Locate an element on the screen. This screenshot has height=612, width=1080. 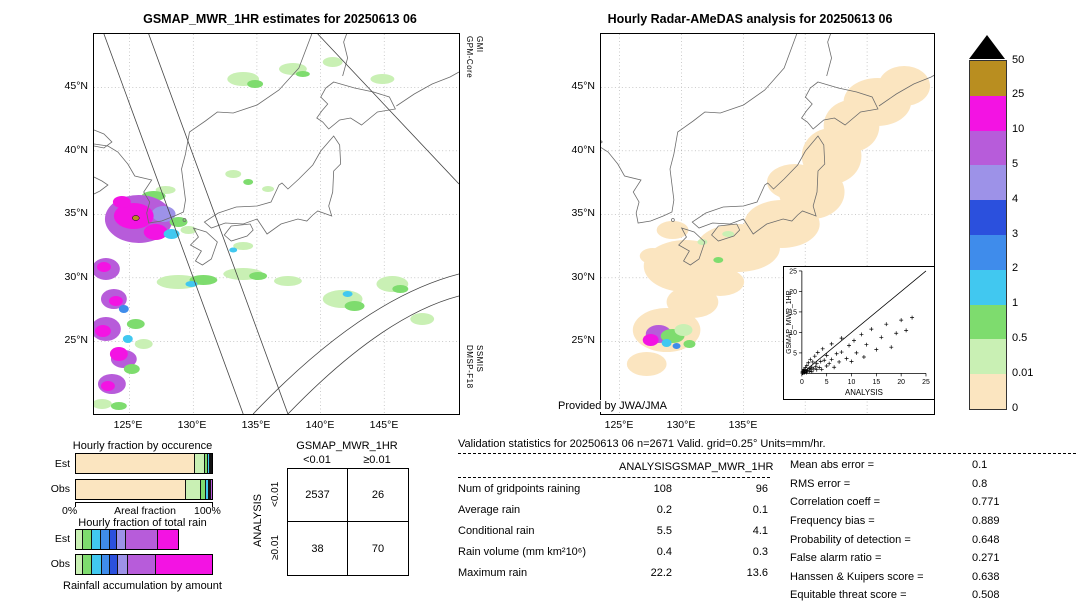
lon-tick-label: 145°E is located at coordinates (384, 425).